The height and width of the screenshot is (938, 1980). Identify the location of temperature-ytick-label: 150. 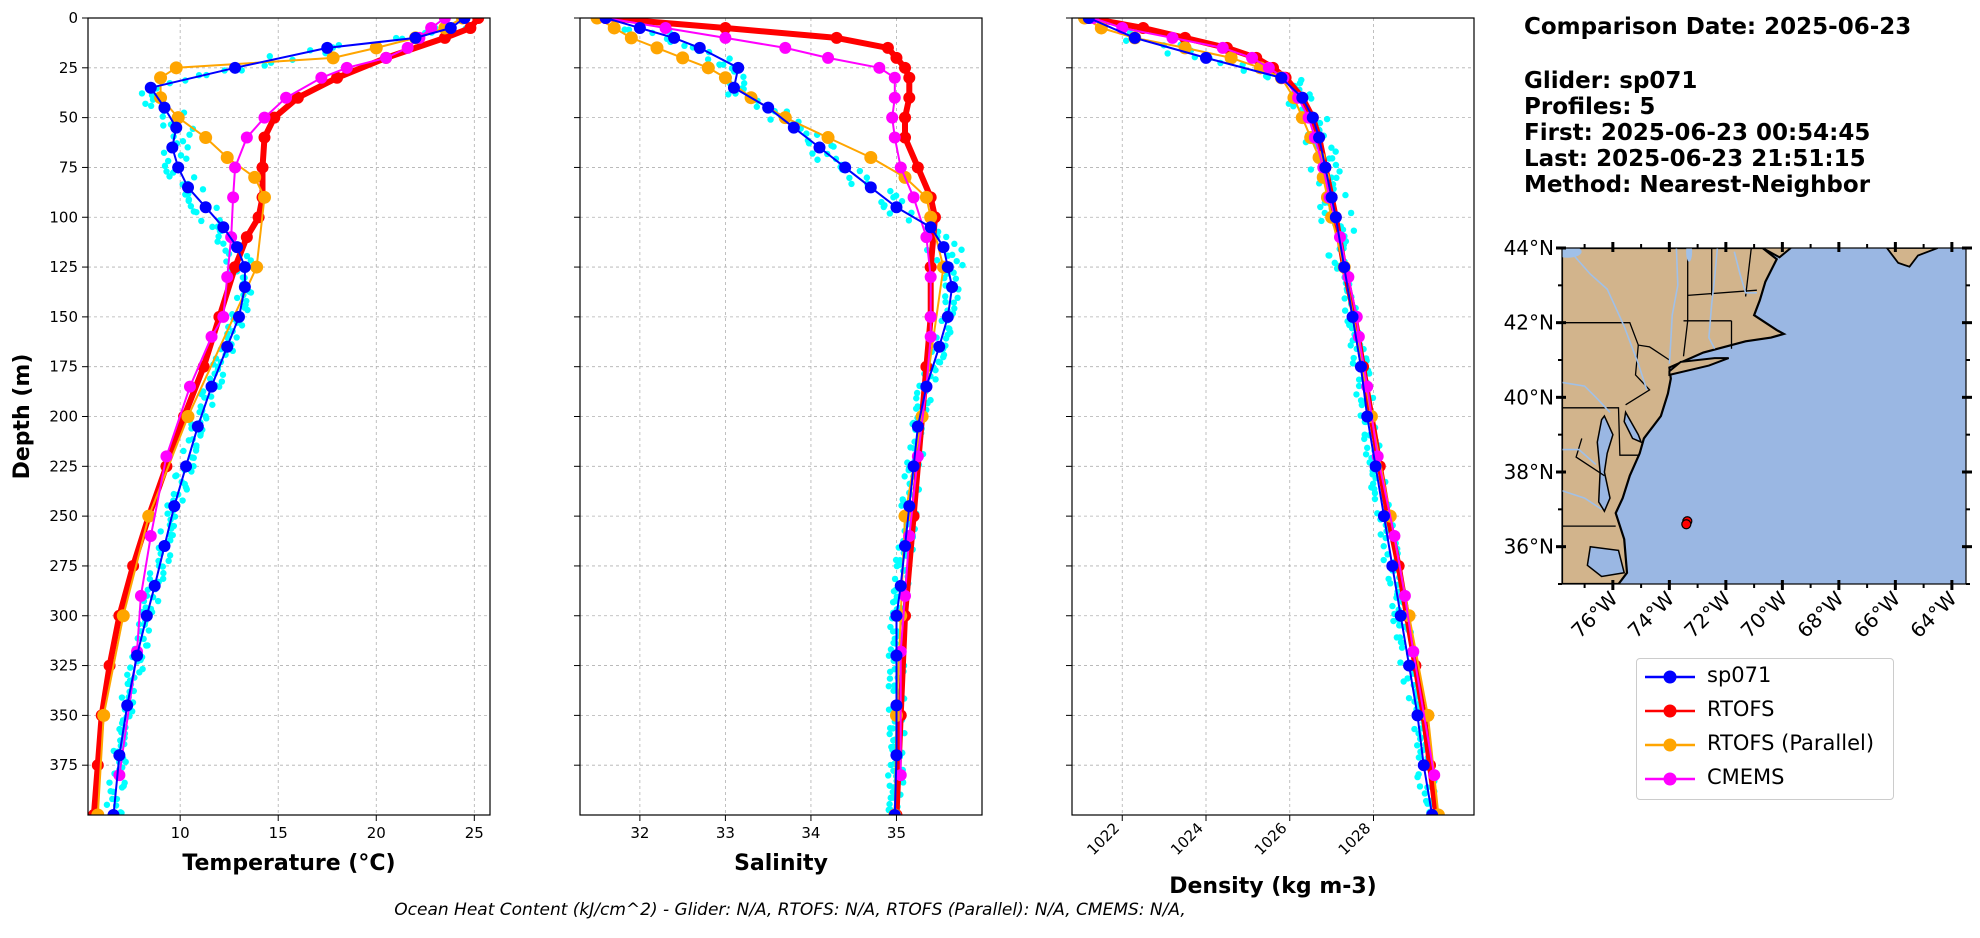
(63, 317).